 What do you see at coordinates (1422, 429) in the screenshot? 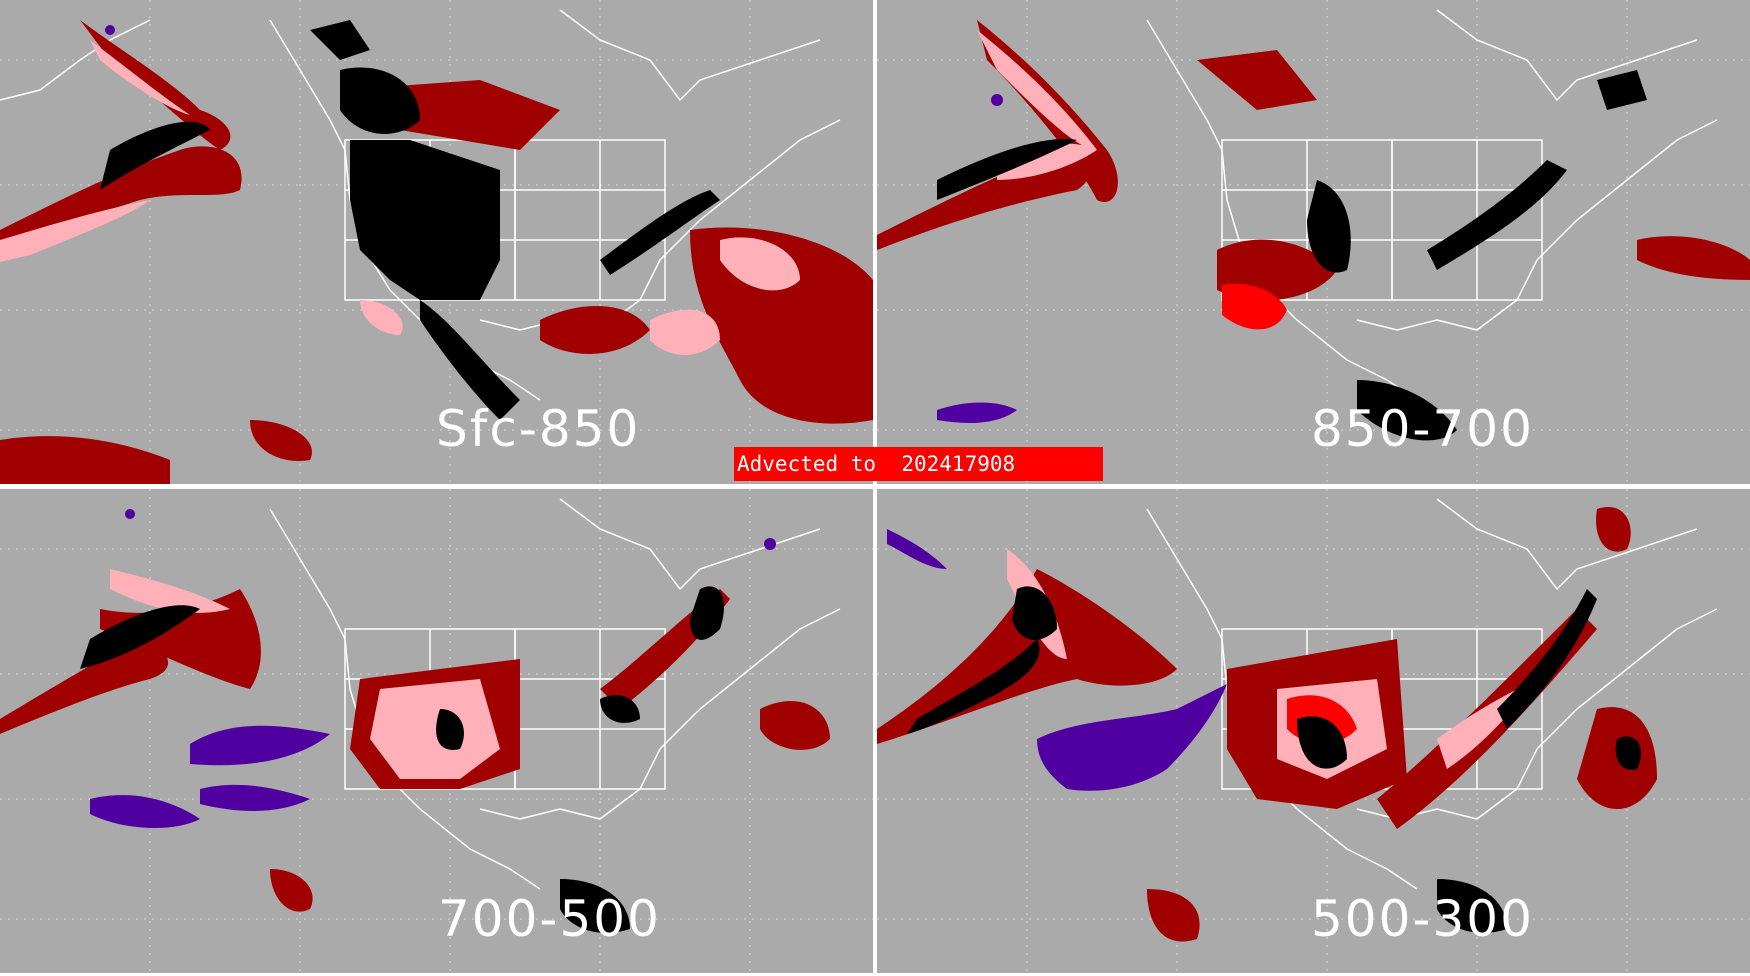
I see `layer-label: 850-700` at bounding box center [1422, 429].